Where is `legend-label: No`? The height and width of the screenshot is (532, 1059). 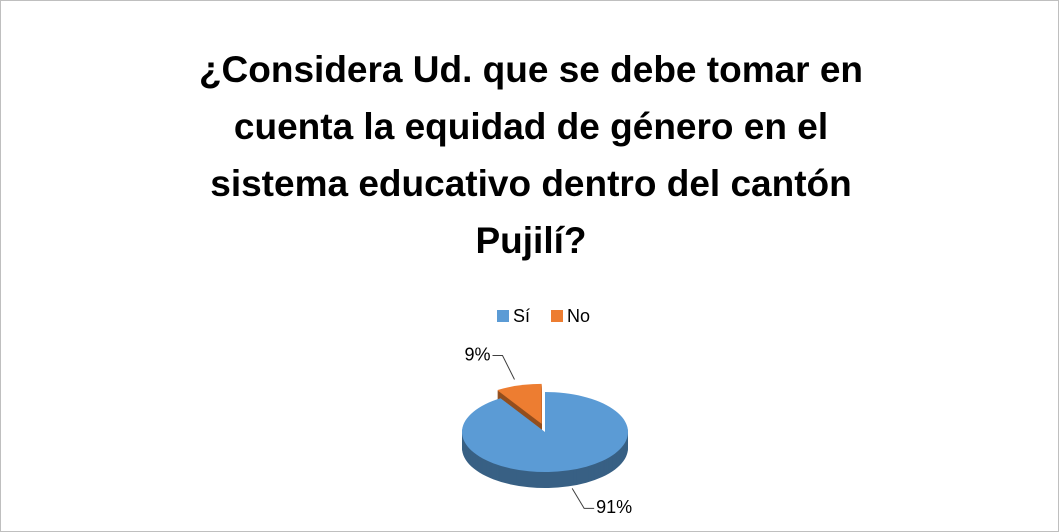 legend-label: No is located at coordinates (578, 316).